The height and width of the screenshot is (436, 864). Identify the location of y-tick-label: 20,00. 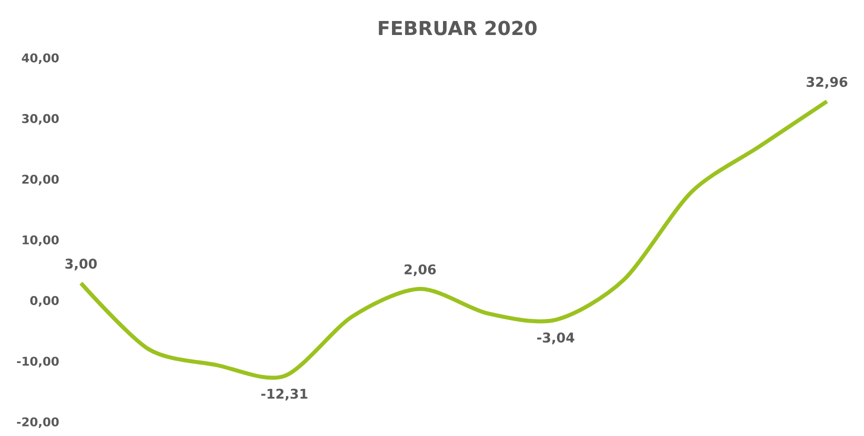
(40, 180).